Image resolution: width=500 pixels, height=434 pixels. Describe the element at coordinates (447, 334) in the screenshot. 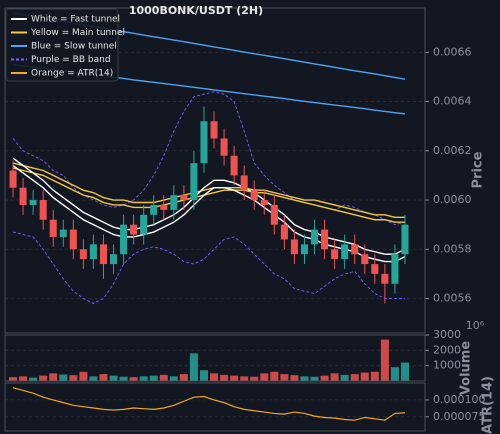

I see `y-tick-label: 3000` at that location.